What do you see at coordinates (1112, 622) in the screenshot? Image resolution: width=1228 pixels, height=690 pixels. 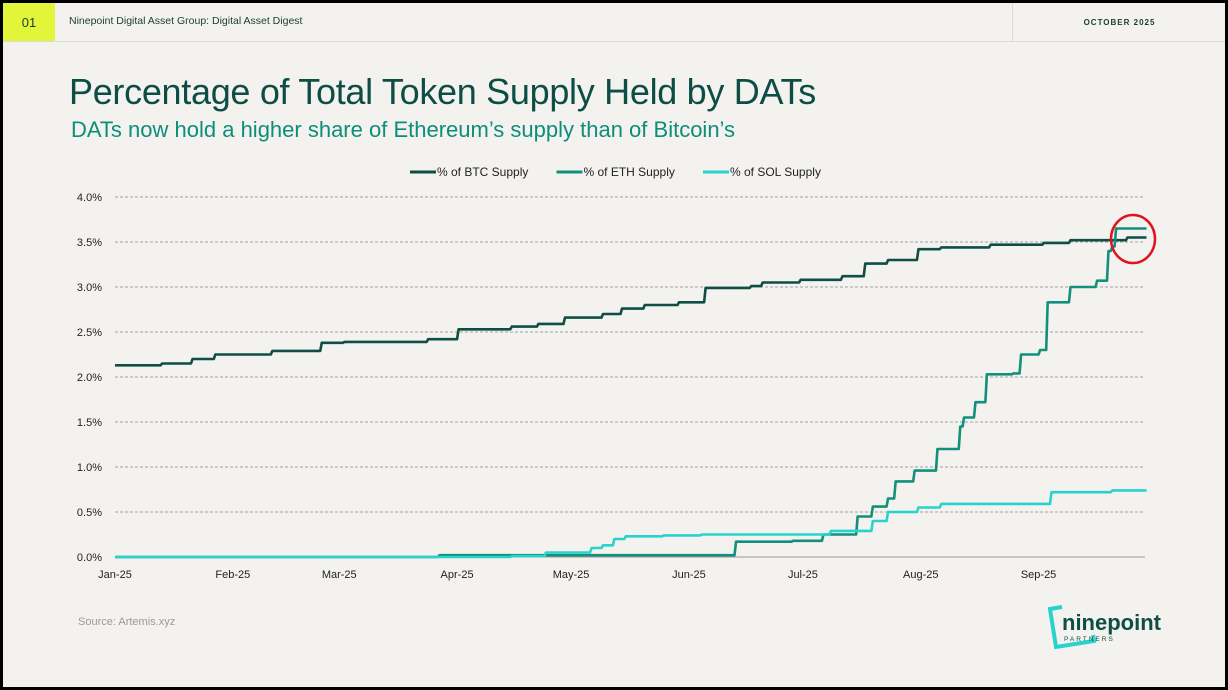 I see `svg-text: ninepoint` at bounding box center [1112, 622].